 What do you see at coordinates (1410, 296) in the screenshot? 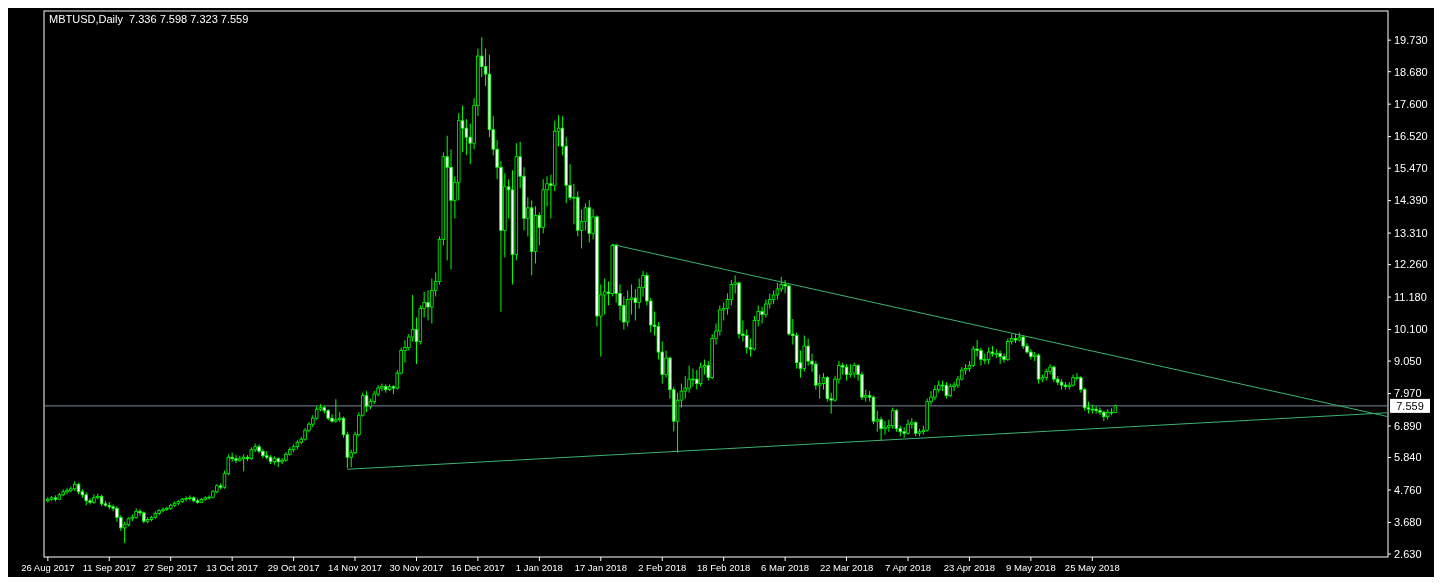
I see `y-tick-label: 11.180` at bounding box center [1410, 296].